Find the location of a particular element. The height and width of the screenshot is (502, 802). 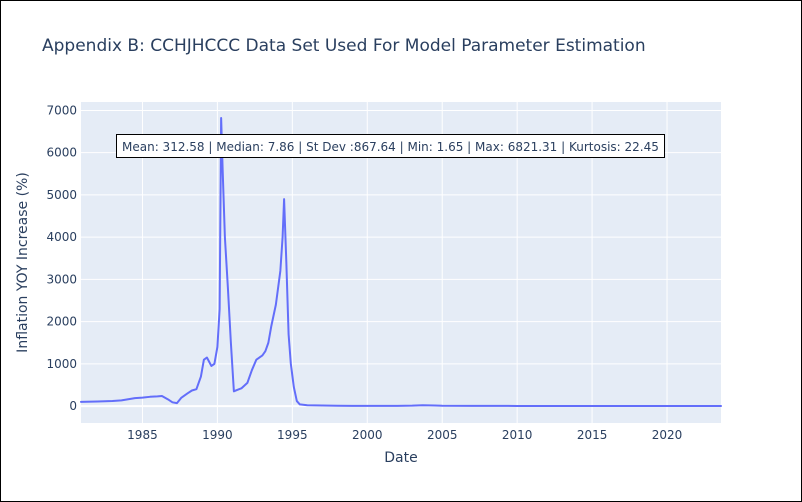

x-tick-label: 1995 is located at coordinates (292, 435).